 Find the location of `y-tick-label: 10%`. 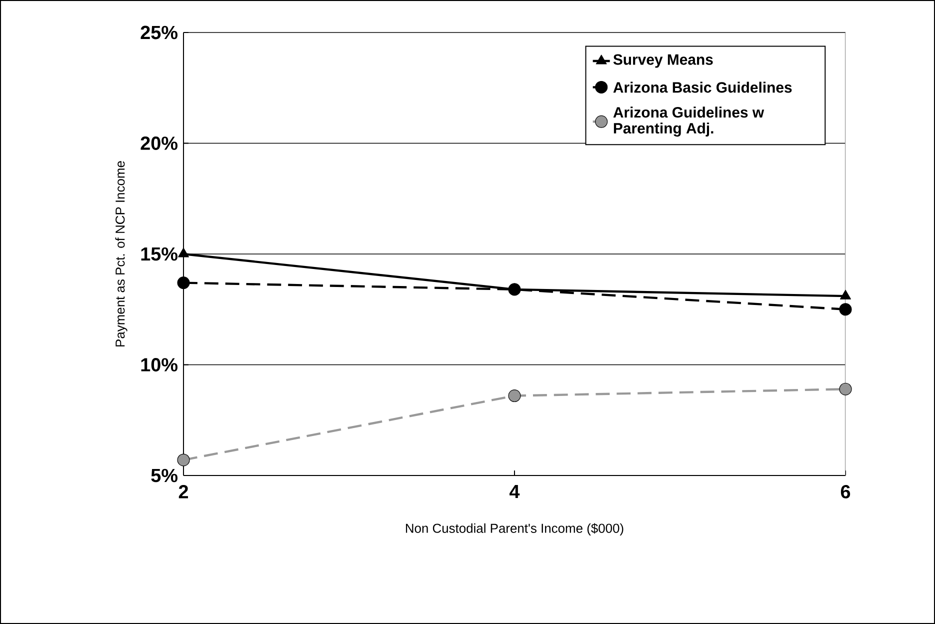

y-tick-label: 10% is located at coordinates (159, 365).